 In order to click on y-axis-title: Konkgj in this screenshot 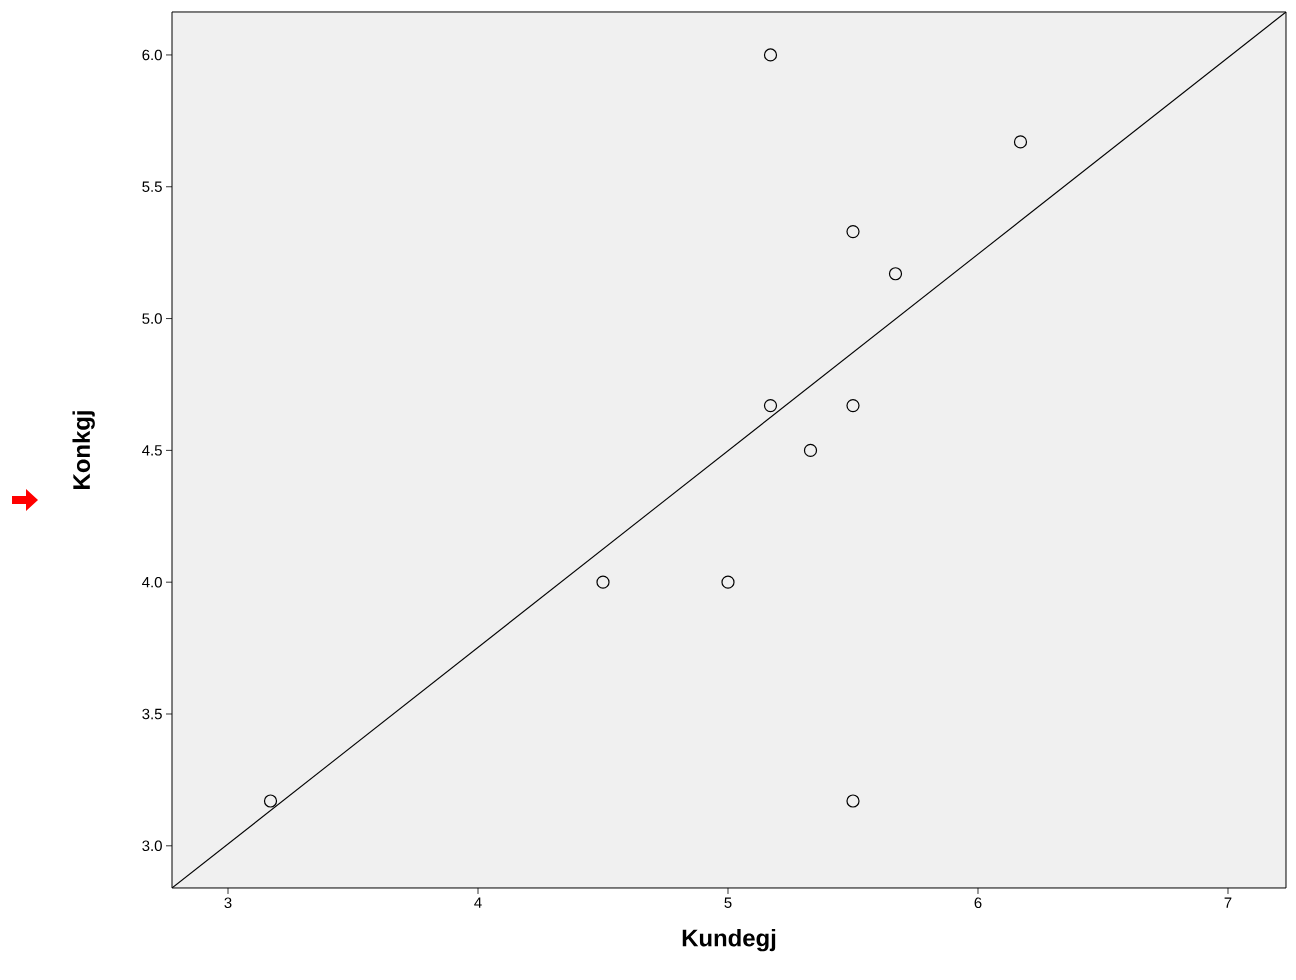, I will do `click(83, 450)`.